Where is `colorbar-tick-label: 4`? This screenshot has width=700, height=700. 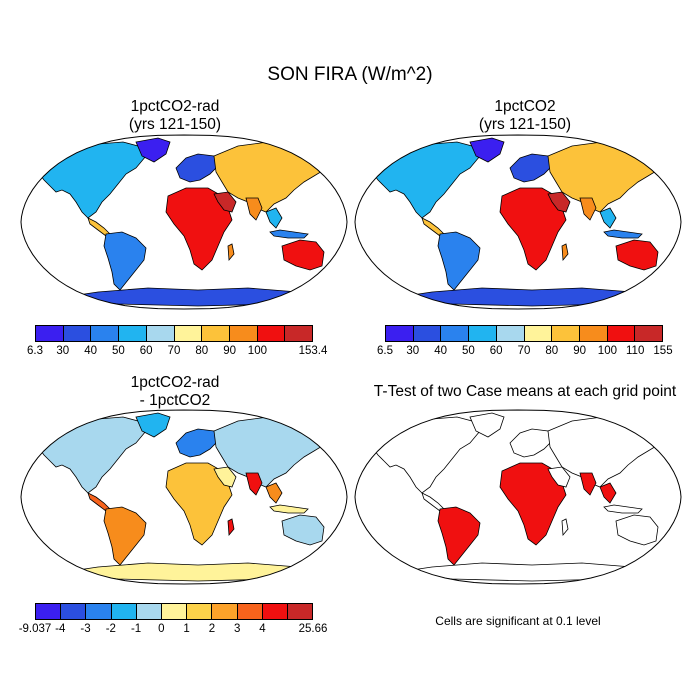 colorbar-tick-label: 4 is located at coordinates (262, 629).